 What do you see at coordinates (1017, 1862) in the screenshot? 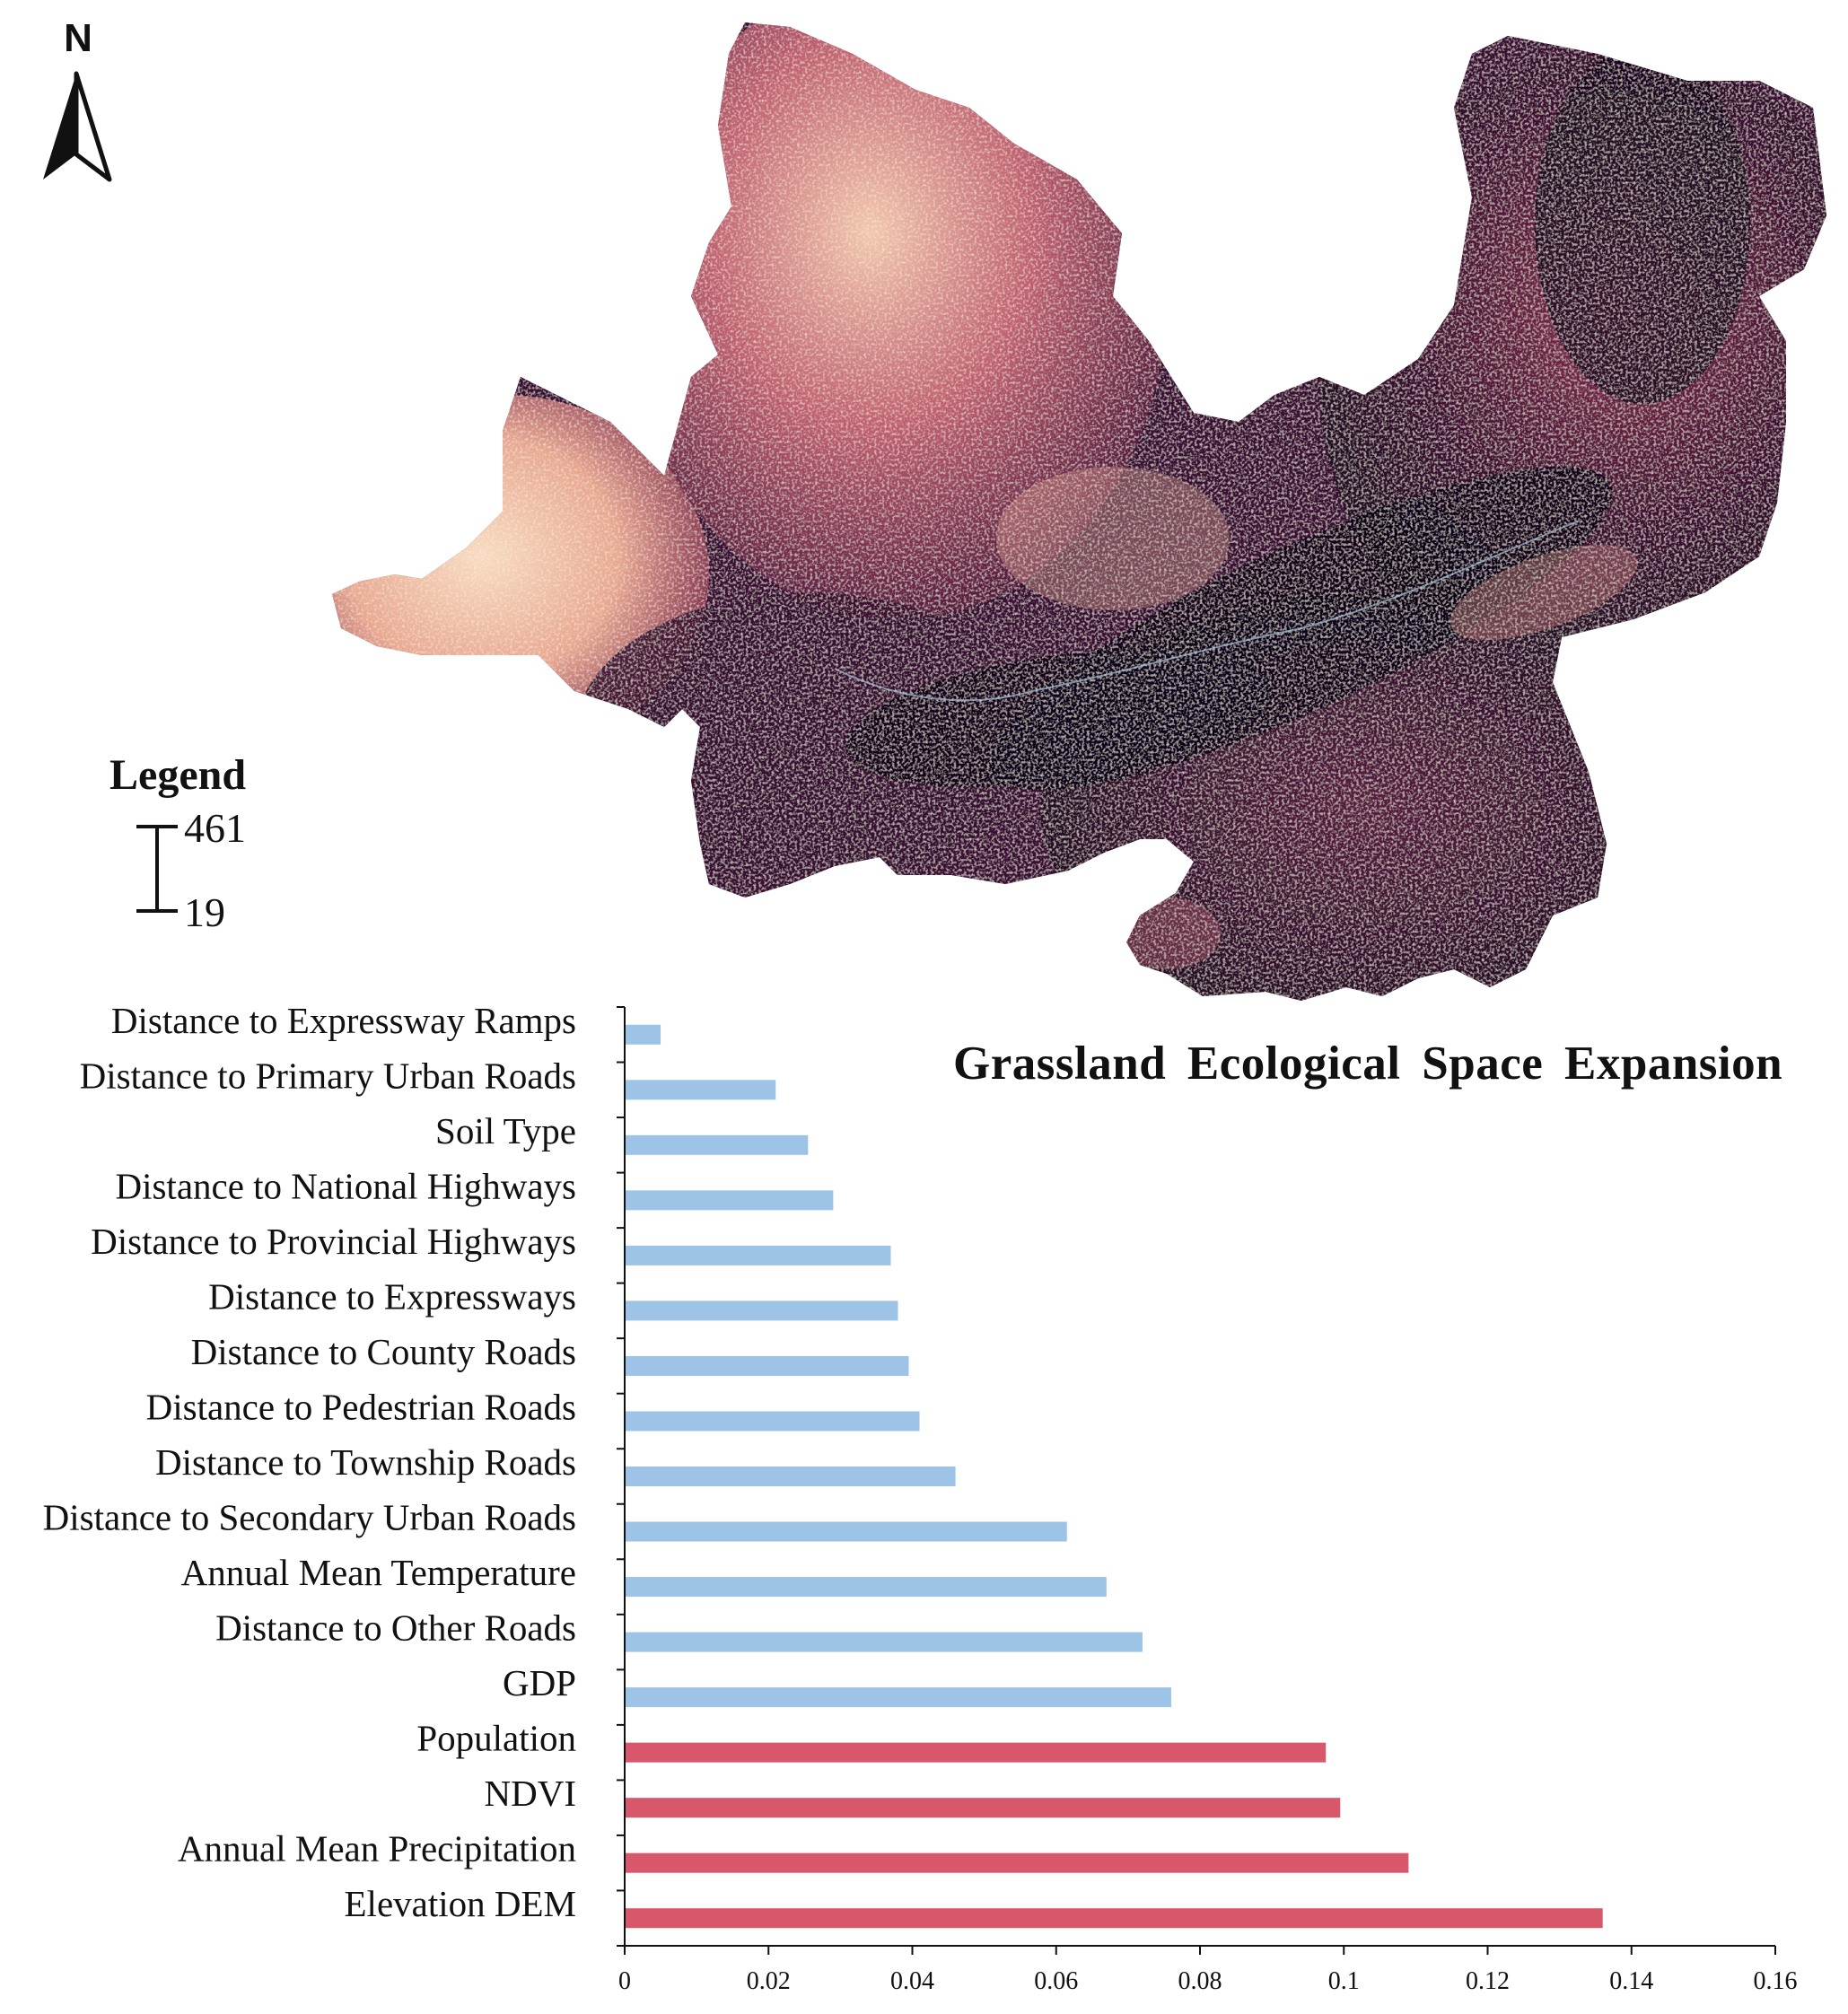
I see `bar-annual-mean-precipitation` at bounding box center [1017, 1862].